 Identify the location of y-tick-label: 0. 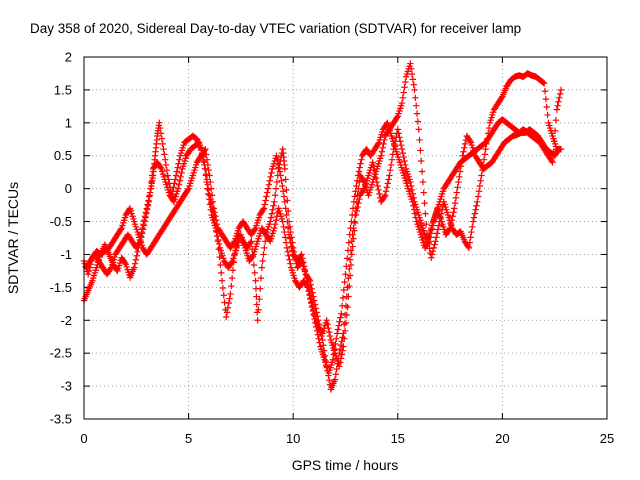
(68, 188).